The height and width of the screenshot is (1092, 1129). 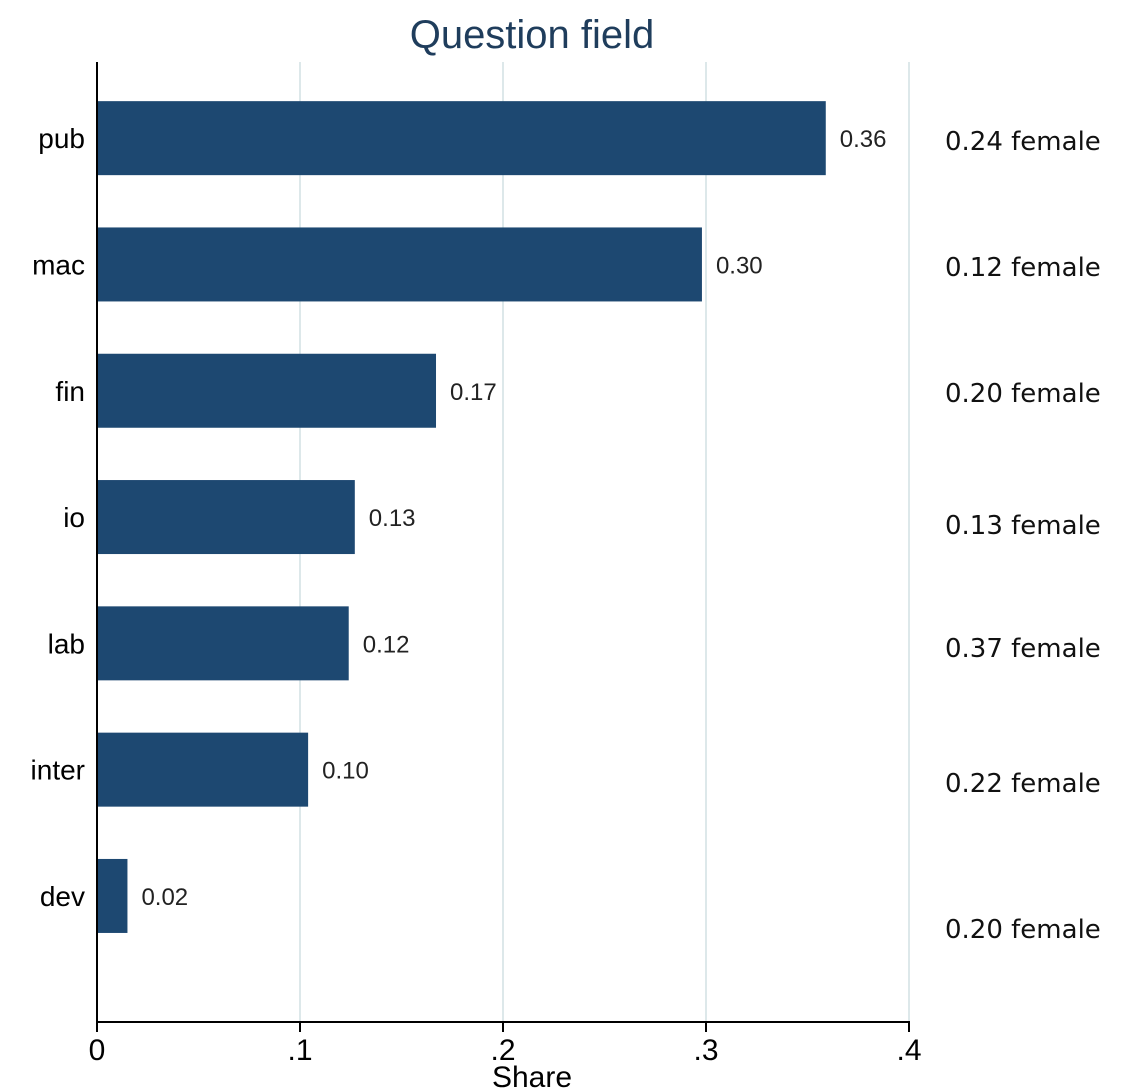 I want to click on x-tick-label: .2, so click(x=502, y=1050).